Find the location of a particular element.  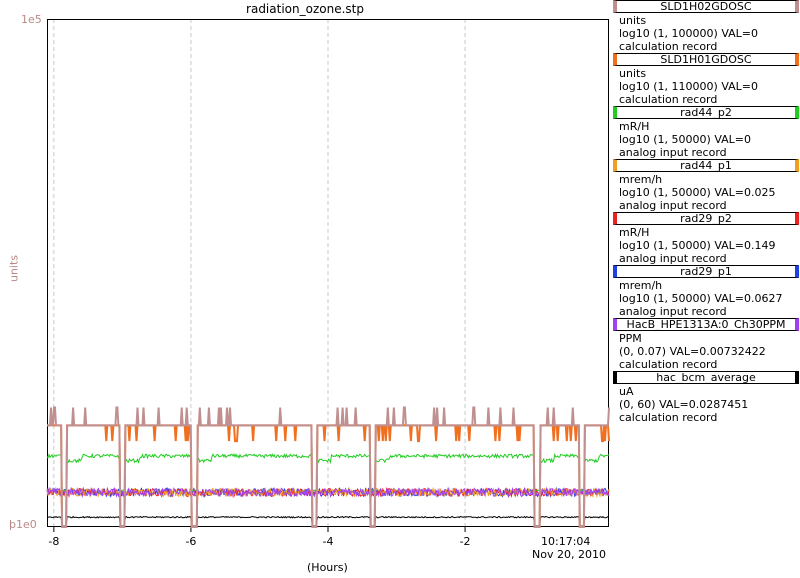

y-axis-min-value: 1e0 is located at coordinates (26, 524).